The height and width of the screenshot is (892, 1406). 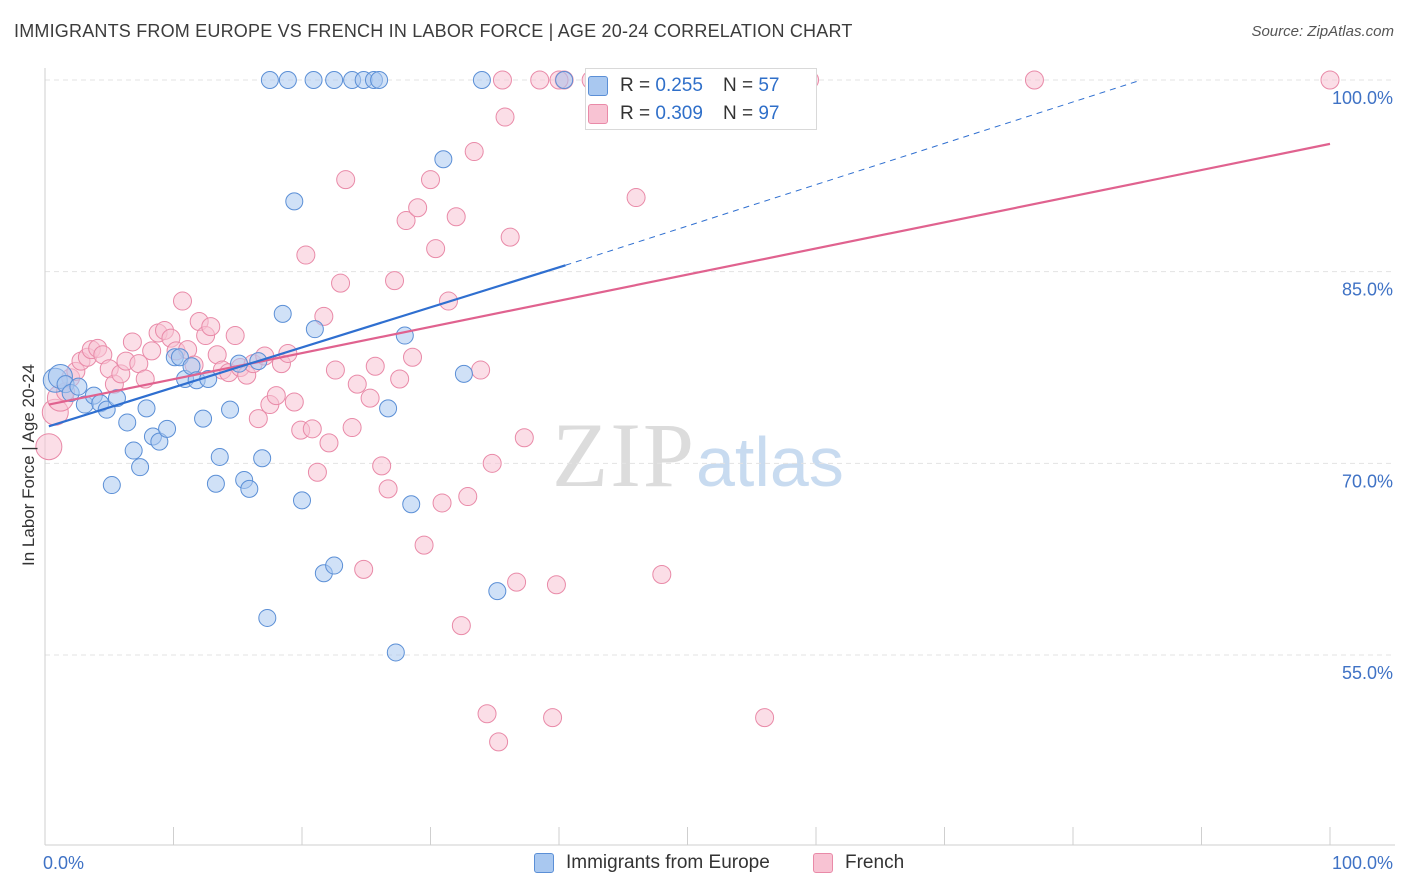 I want to click on stats-legend: R = 0.255 N = 57 R = 0.309 N = 97, so click(x=701, y=99).